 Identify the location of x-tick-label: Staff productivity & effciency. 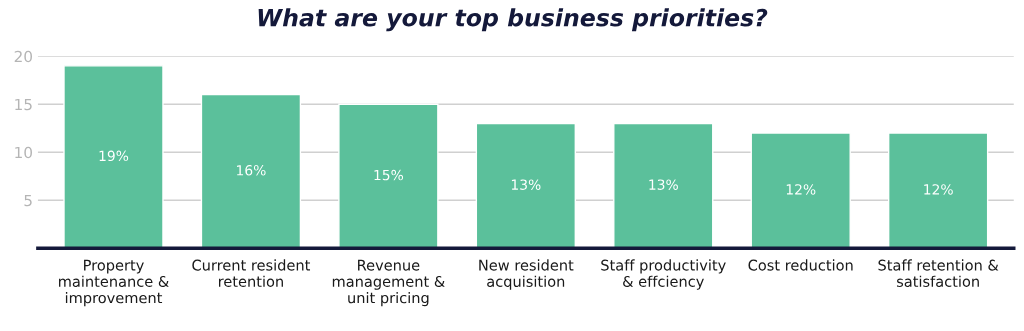
(663, 274).